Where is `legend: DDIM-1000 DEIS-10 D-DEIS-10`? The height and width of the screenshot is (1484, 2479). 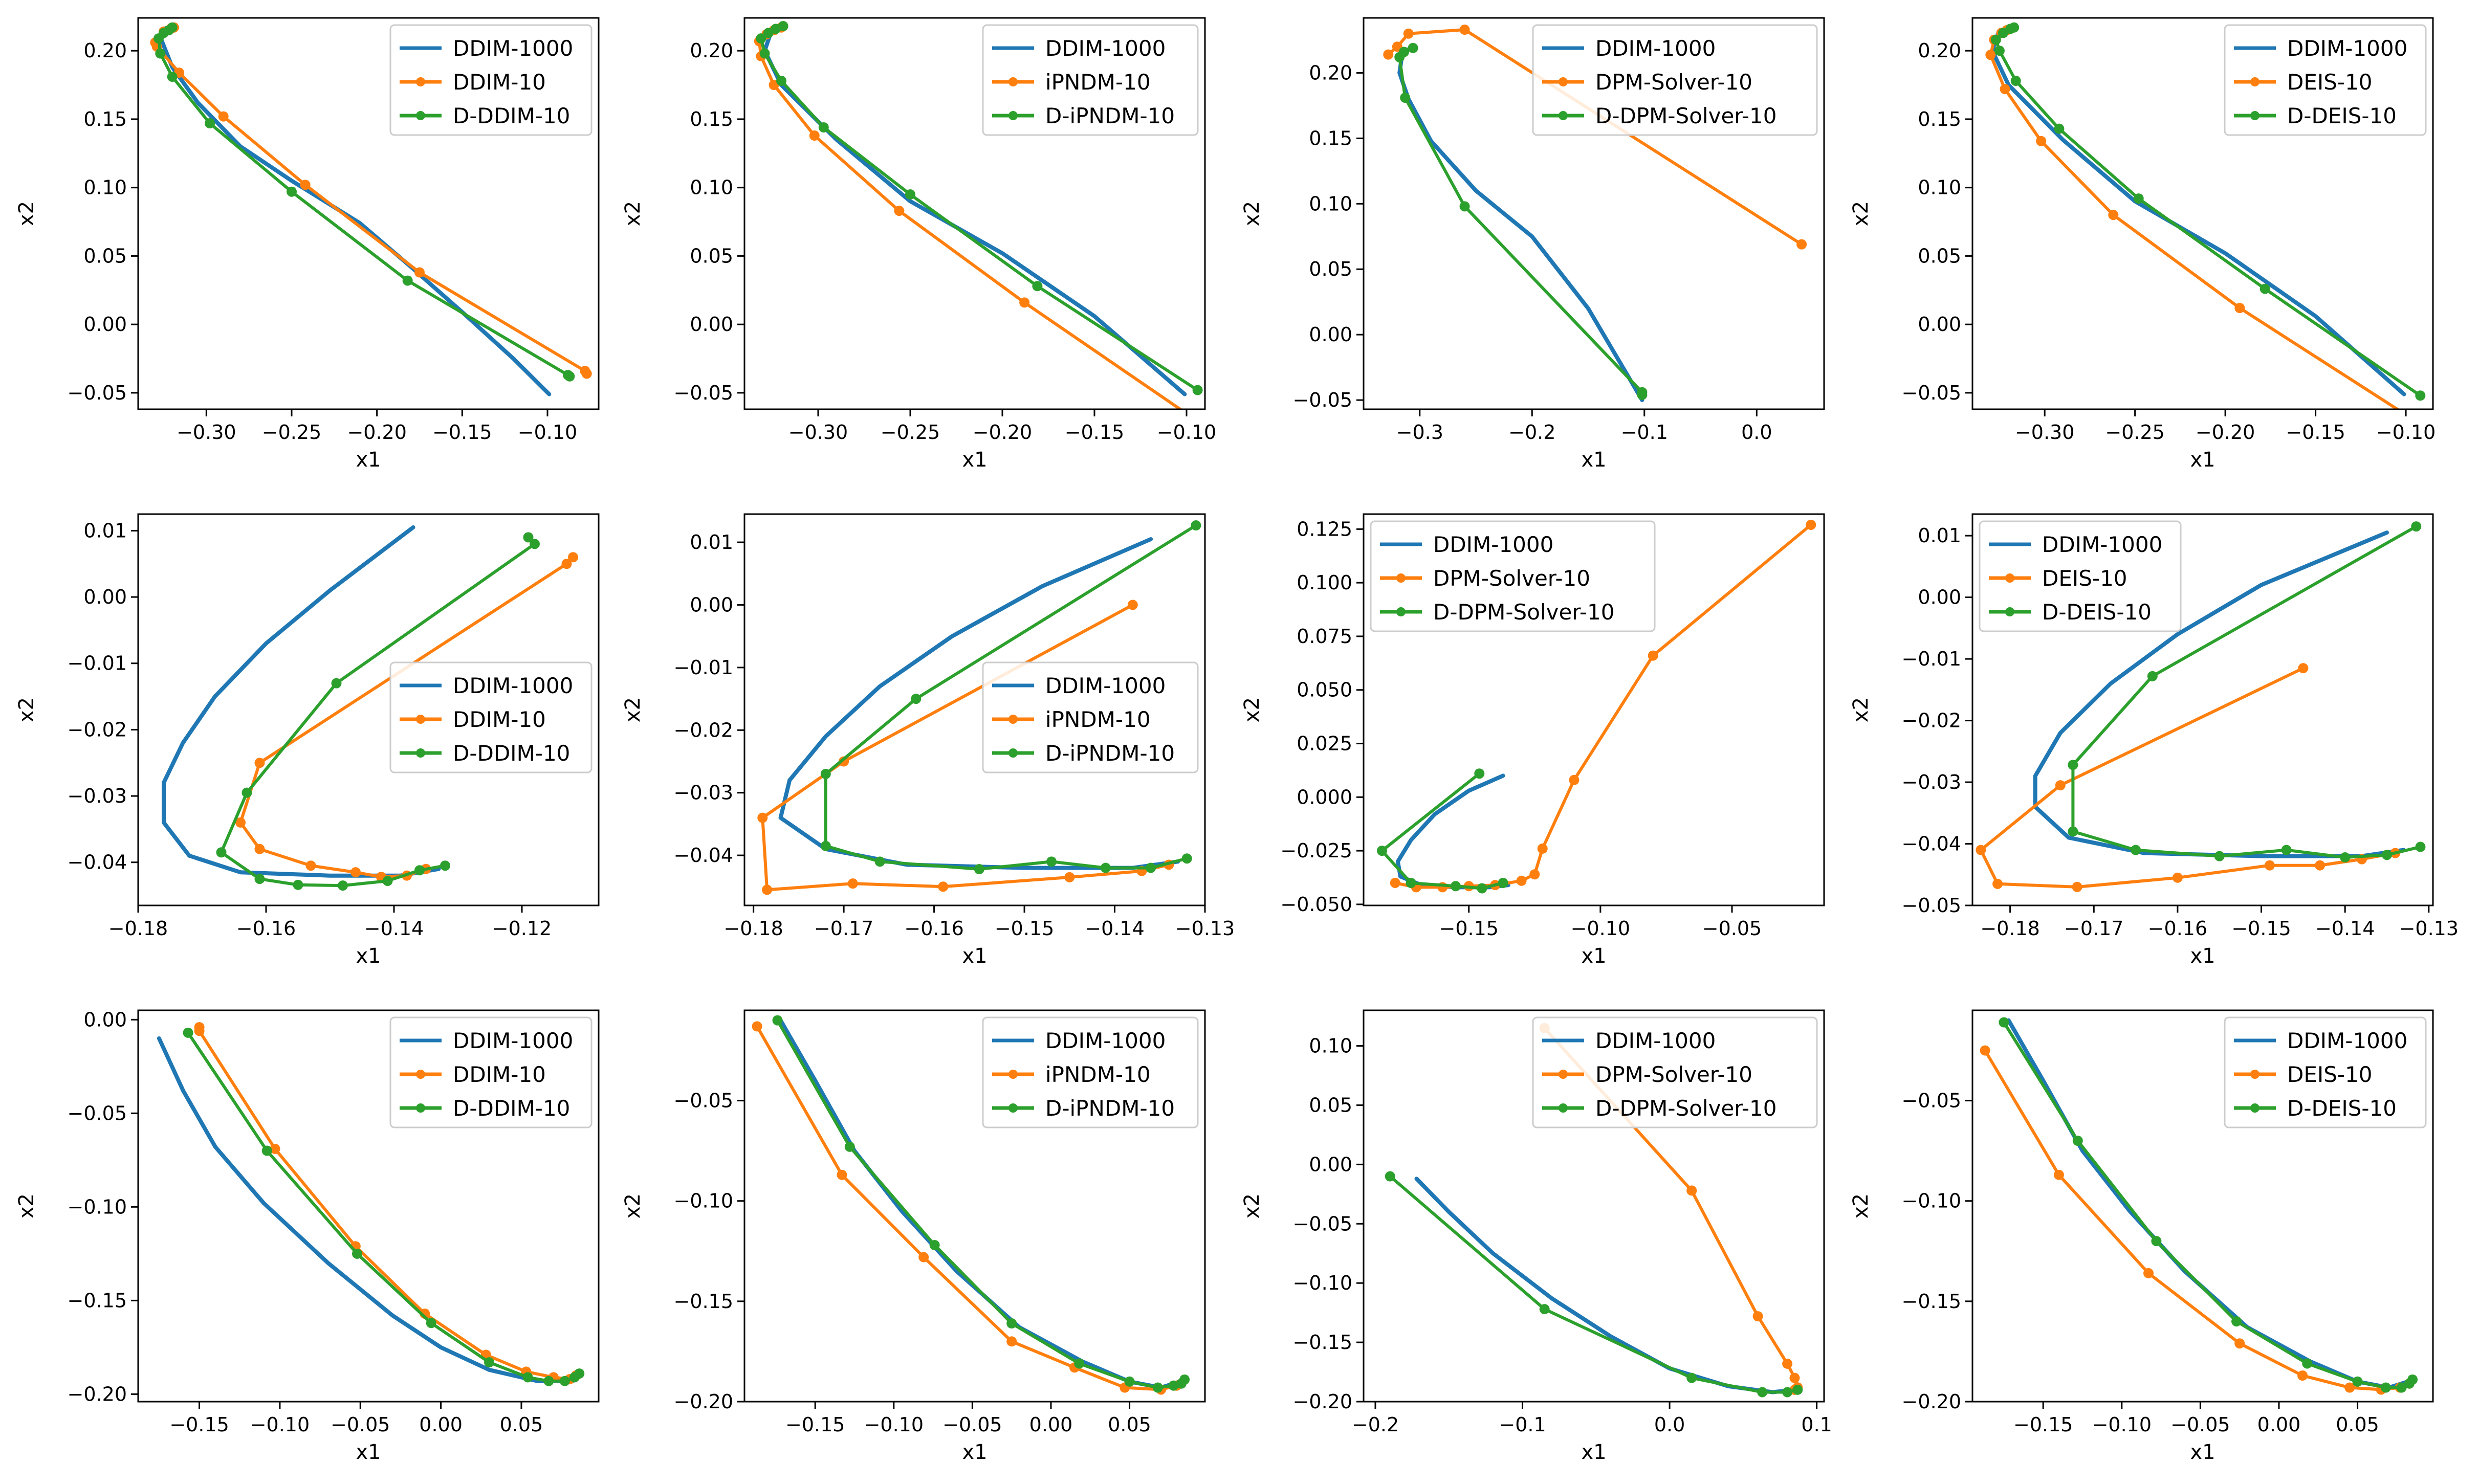
legend: DDIM-1000 DEIS-10 D-DEIS-10 is located at coordinates (2325, 80).